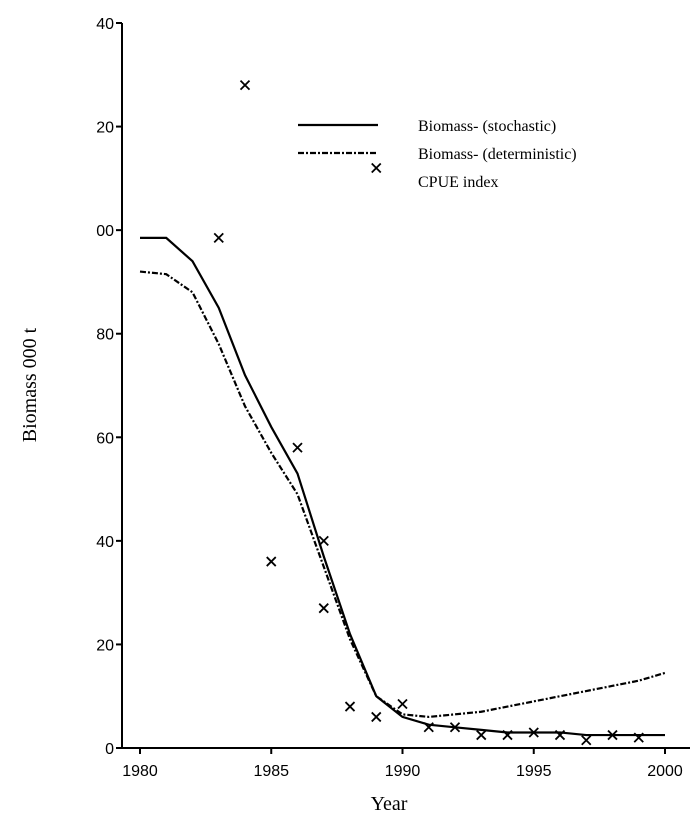 The width and height of the screenshot is (692, 823). I want to click on y-tick-label: 60, so click(105, 438).